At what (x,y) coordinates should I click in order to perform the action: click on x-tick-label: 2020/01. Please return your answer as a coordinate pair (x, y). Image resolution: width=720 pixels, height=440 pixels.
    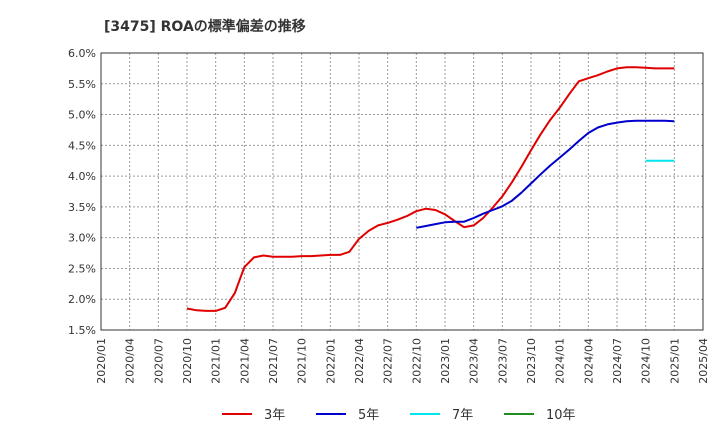
    Looking at the image, I should click on (101, 361).